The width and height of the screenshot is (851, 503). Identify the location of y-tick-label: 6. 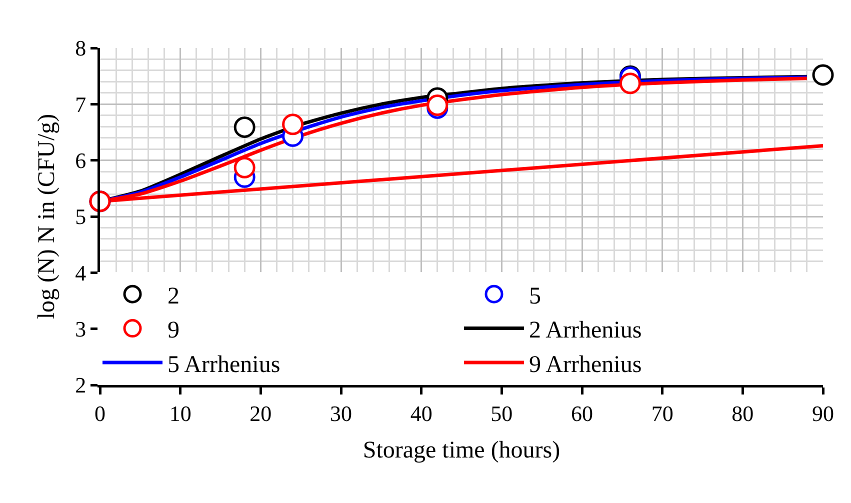
(80, 161).